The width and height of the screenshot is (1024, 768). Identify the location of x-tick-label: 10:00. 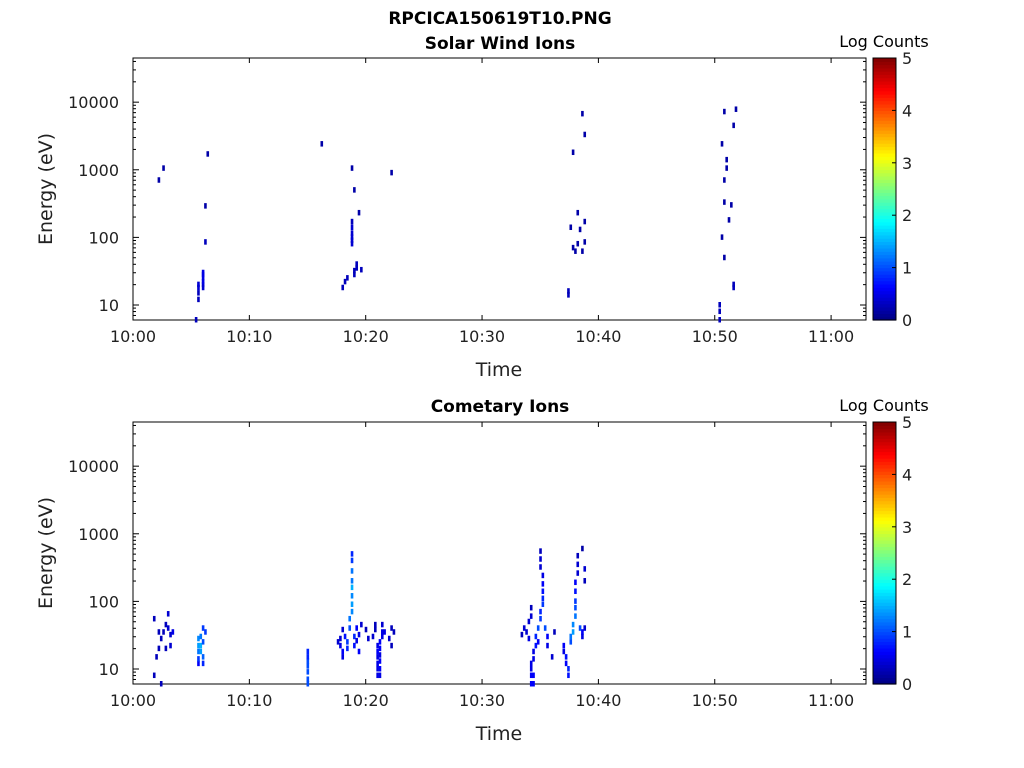
(133, 700).